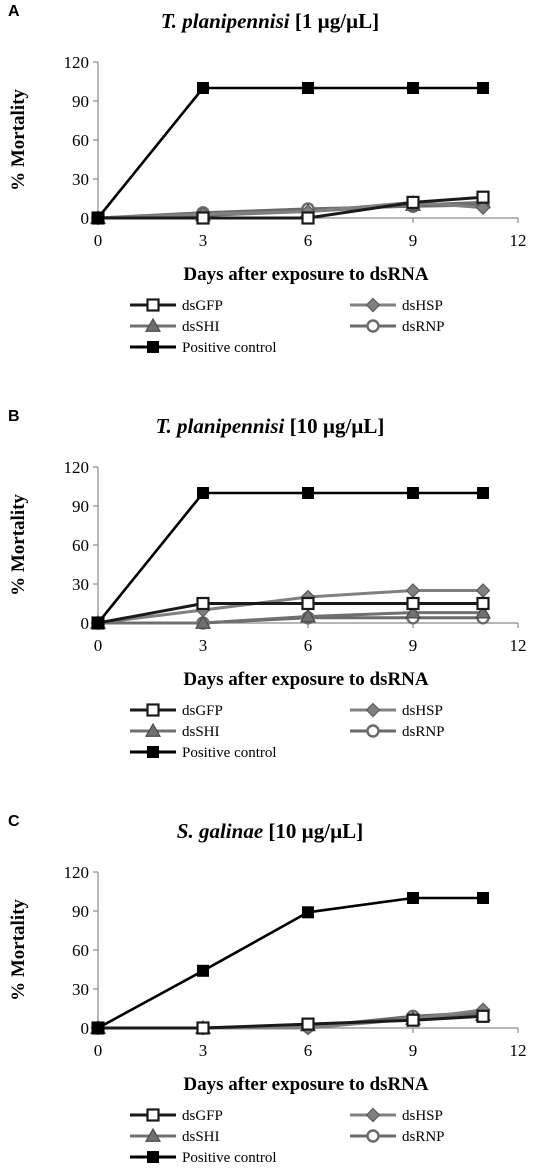  Describe the element at coordinates (291, 1022) in the screenshot. I see `series-line-dsgfp` at that location.